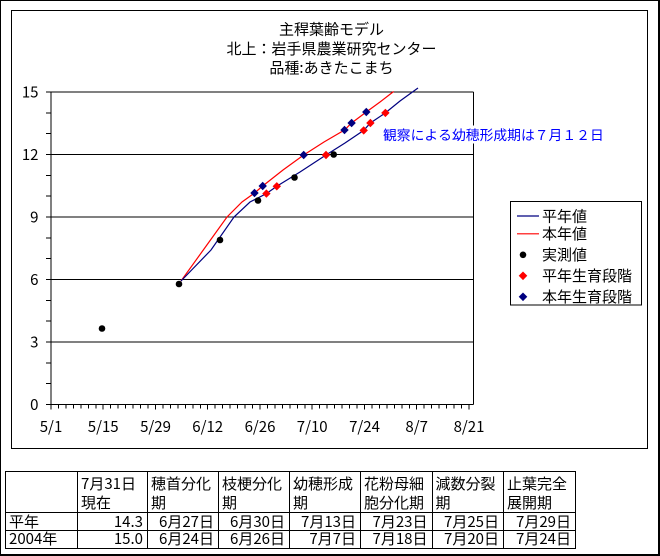  What do you see at coordinates (34, 217) in the screenshot?
I see `svg-text: 9` at bounding box center [34, 217].